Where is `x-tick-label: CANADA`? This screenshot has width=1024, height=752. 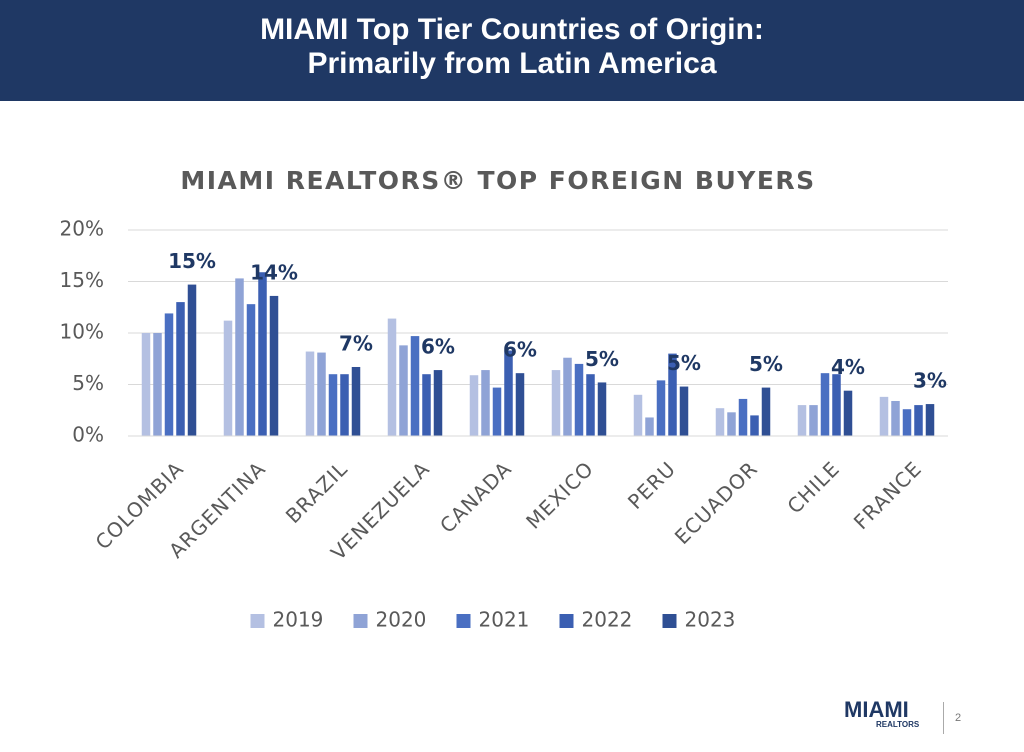 x-tick-label: CANADA is located at coordinates (475, 496).